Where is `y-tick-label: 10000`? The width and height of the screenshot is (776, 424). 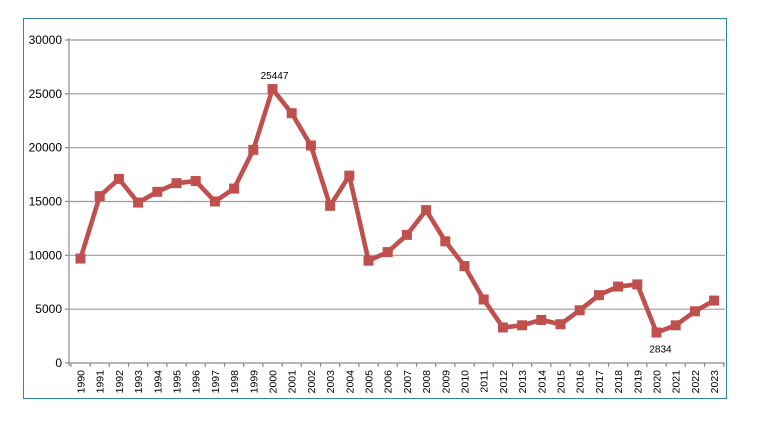 y-tick-label: 10000 is located at coordinates (46, 255).